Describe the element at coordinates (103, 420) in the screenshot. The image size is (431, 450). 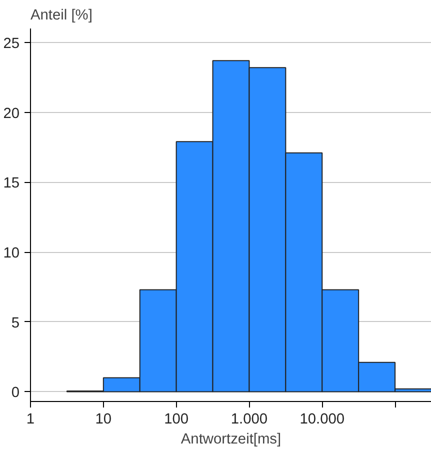
I see `x-tick-label: 10` at that location.